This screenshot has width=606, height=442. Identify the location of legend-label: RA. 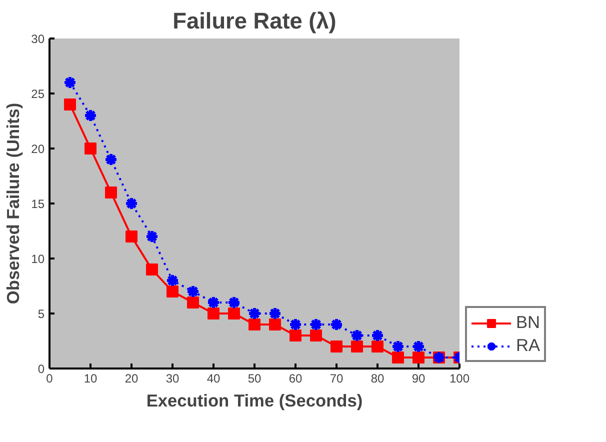
(528, 345).